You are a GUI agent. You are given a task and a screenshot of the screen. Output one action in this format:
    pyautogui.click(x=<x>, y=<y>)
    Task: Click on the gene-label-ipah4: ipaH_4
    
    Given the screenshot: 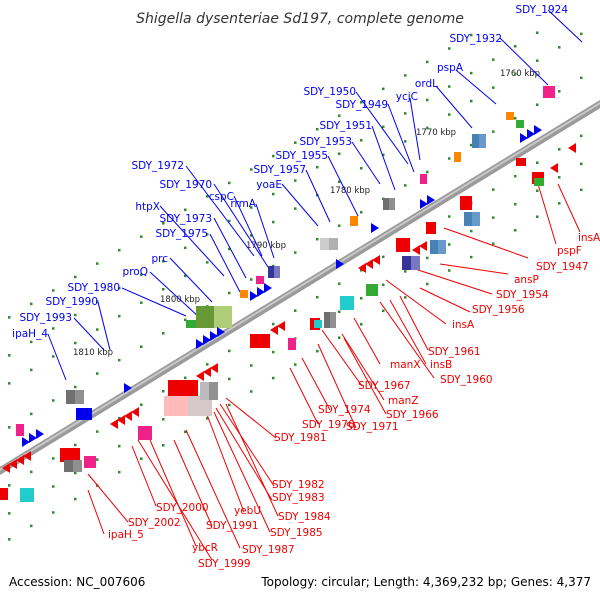 What is the action you would take?
    pyautogui.click(x=30, y=334)
    